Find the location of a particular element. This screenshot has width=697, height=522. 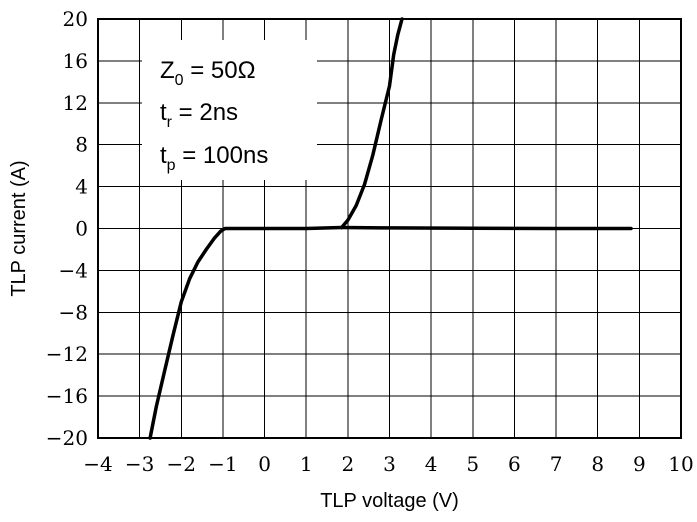

x-tick-label: 2 is located at coordinates (347, 464).